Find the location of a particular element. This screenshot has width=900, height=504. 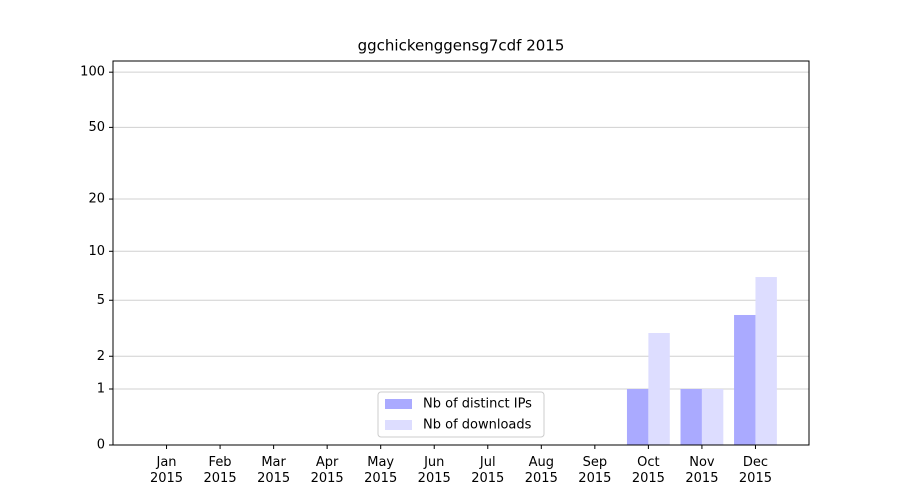

x-tick-label: Jun 2015 is located at coordinates (434, 470).